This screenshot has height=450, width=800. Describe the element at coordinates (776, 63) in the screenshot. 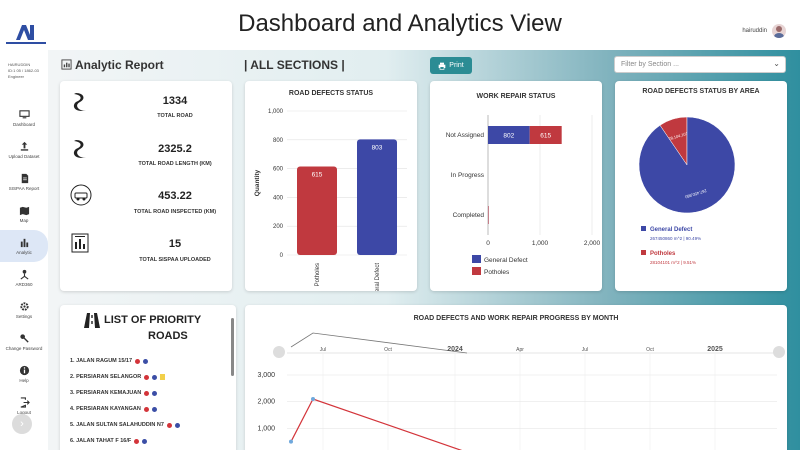

I see `chevron-down-icon: ⌄` at that location.